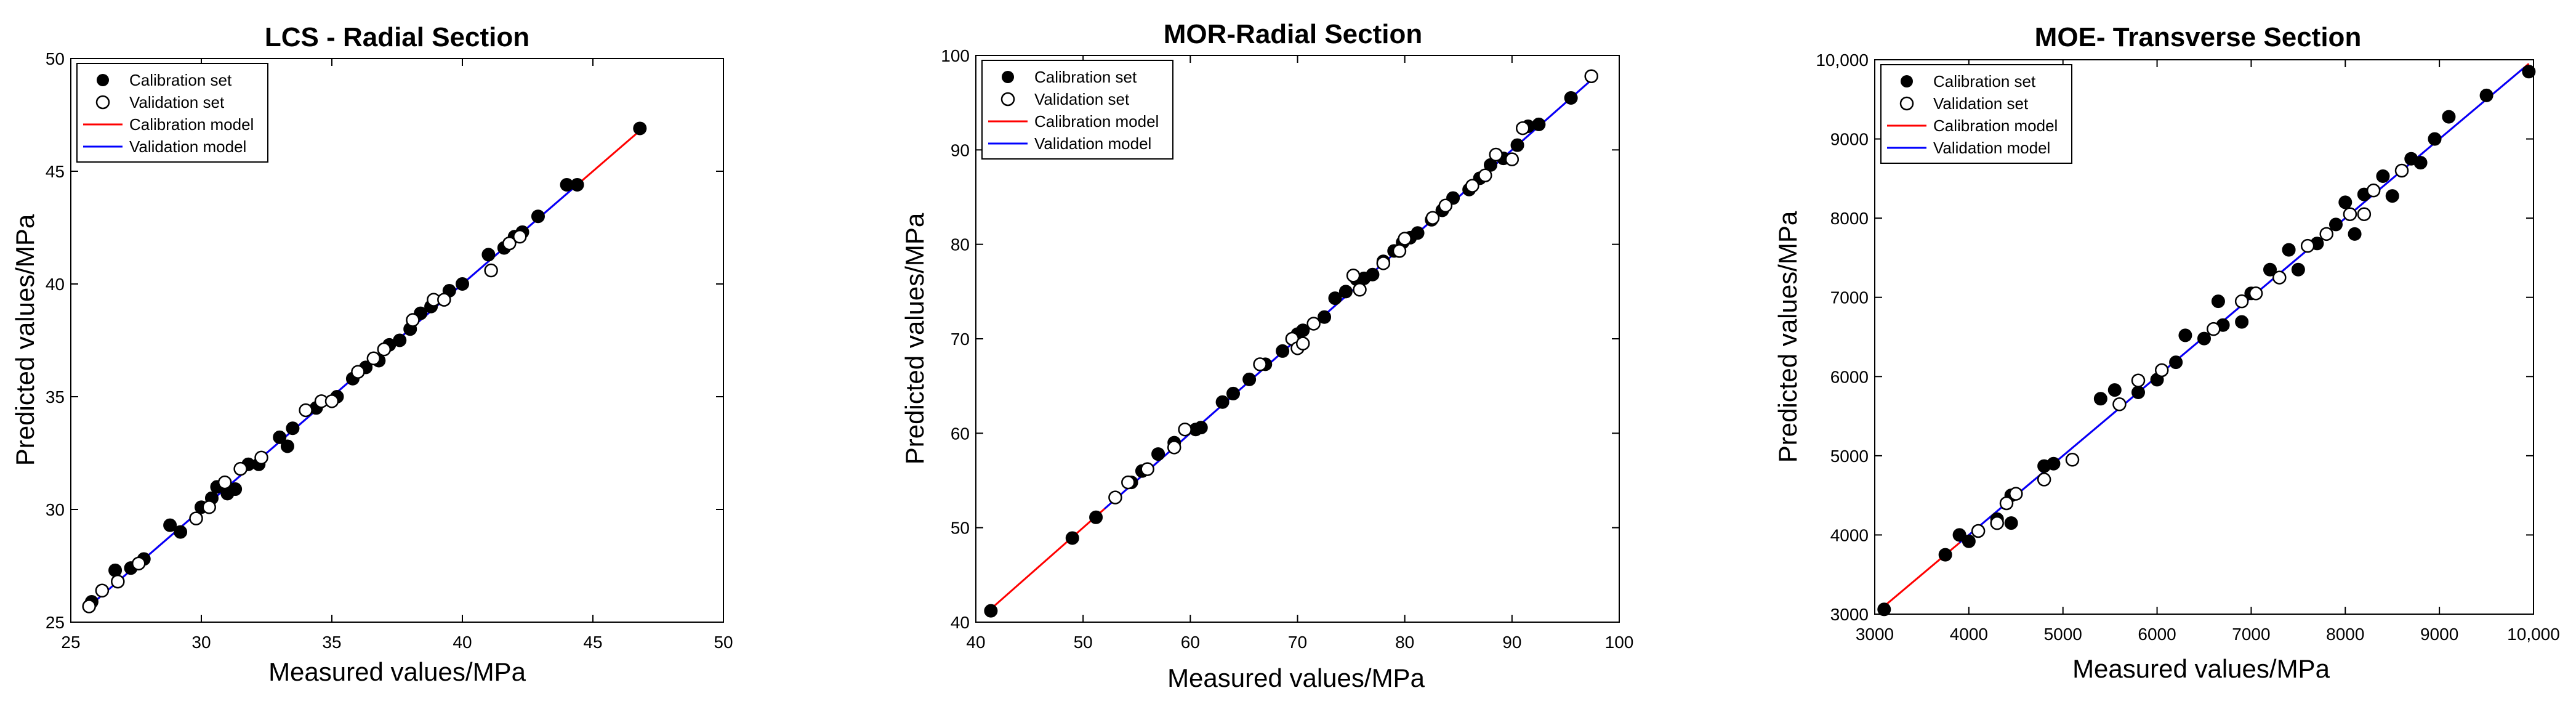 Image resolution: width=2576 pixels, height=709 pixels. Describe the element at coordinates (462, 643) in the screenshot. I see `x-tick-label: 40` at that location.